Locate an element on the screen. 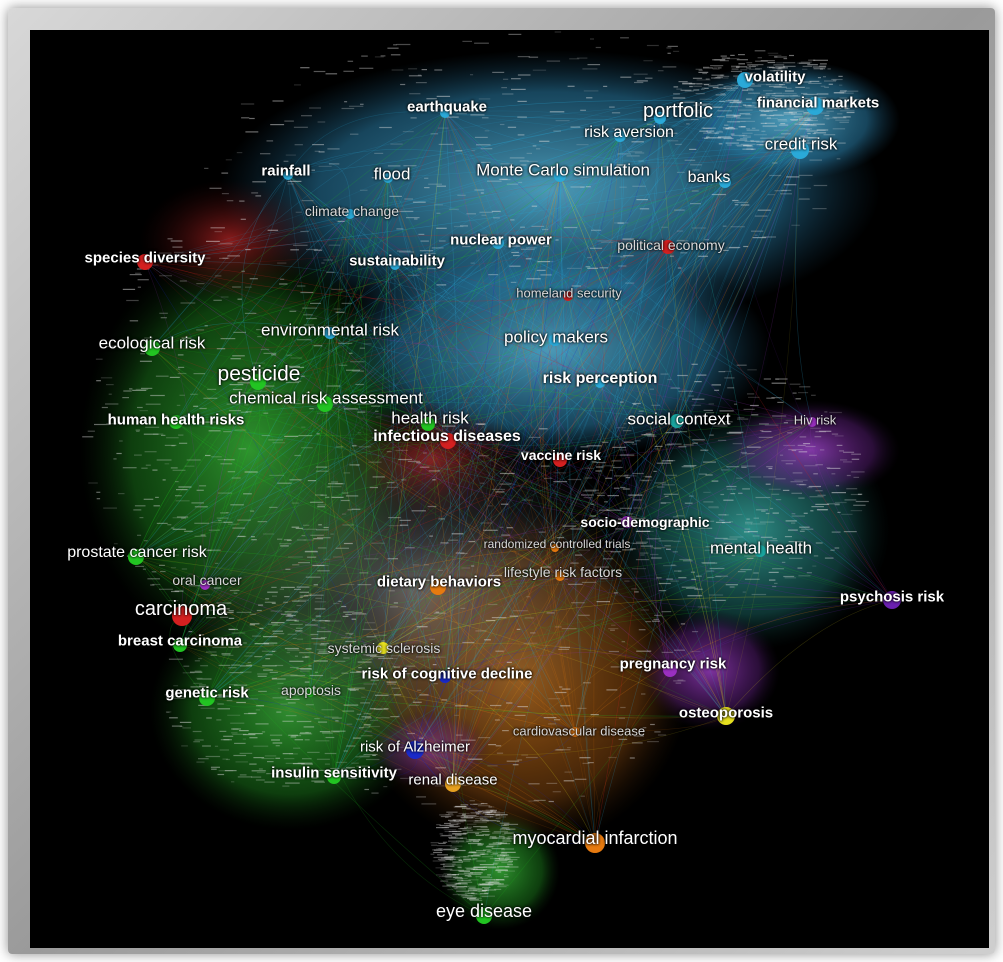  node-rct is located at coordinates (555, 548).